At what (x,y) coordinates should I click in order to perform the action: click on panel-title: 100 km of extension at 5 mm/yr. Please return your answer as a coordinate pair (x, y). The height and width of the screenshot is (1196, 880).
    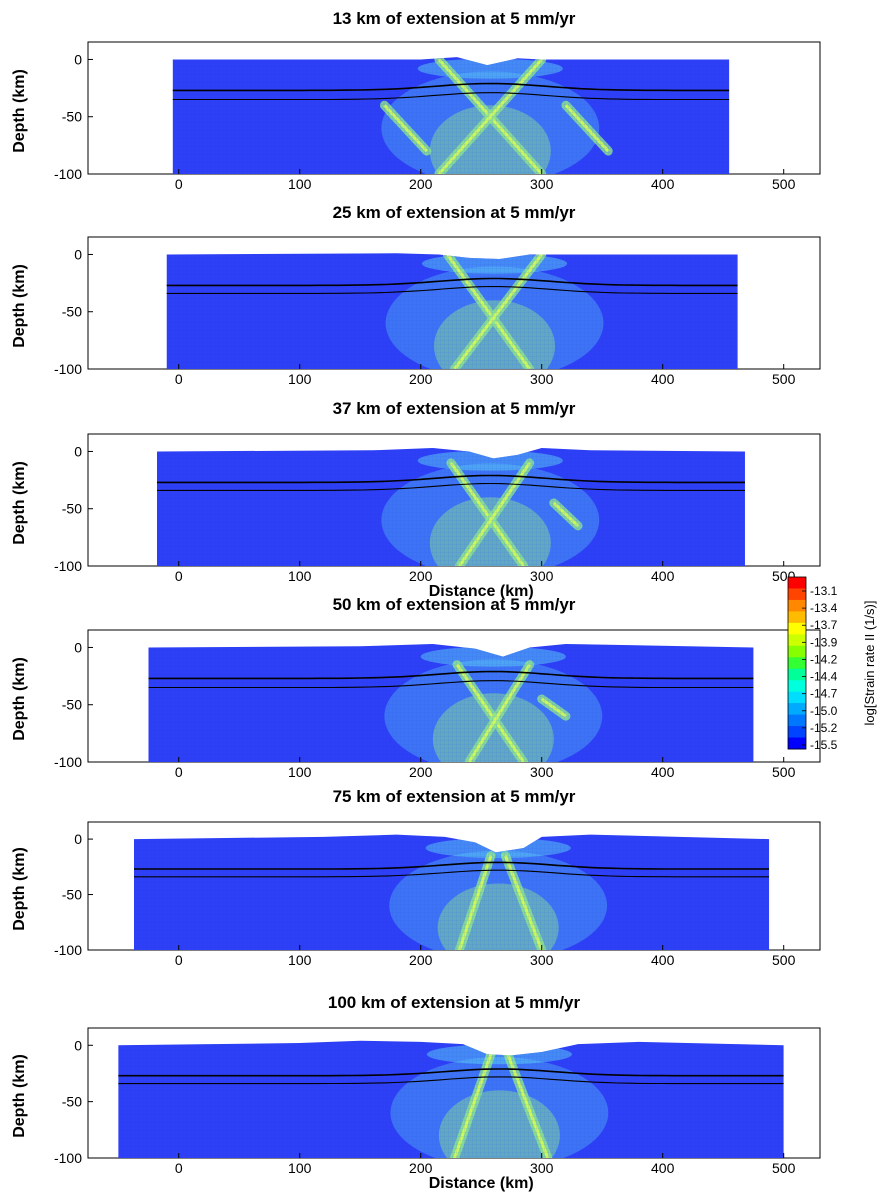
    Looking at the image, I should click on (454, 1002).